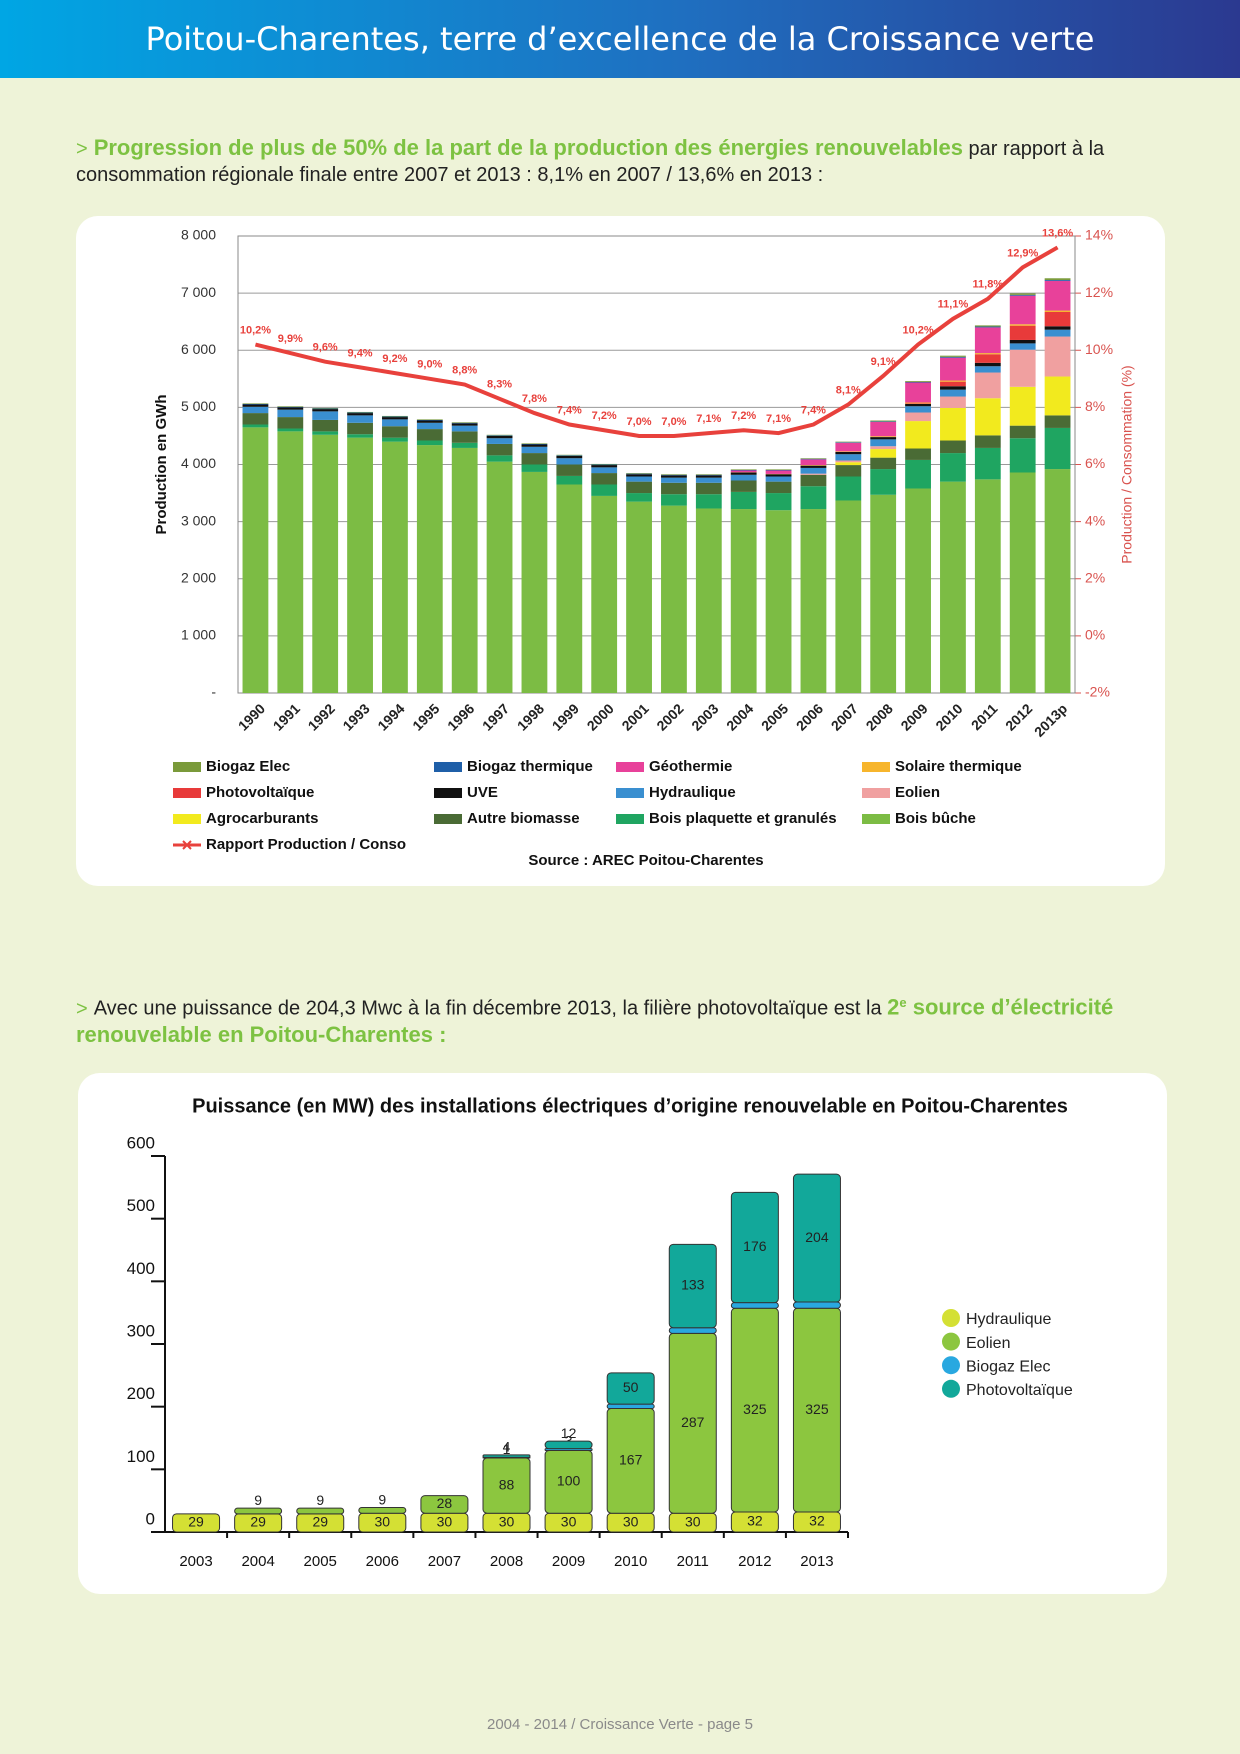  I want to click on ratio-line, so click(656, 341).